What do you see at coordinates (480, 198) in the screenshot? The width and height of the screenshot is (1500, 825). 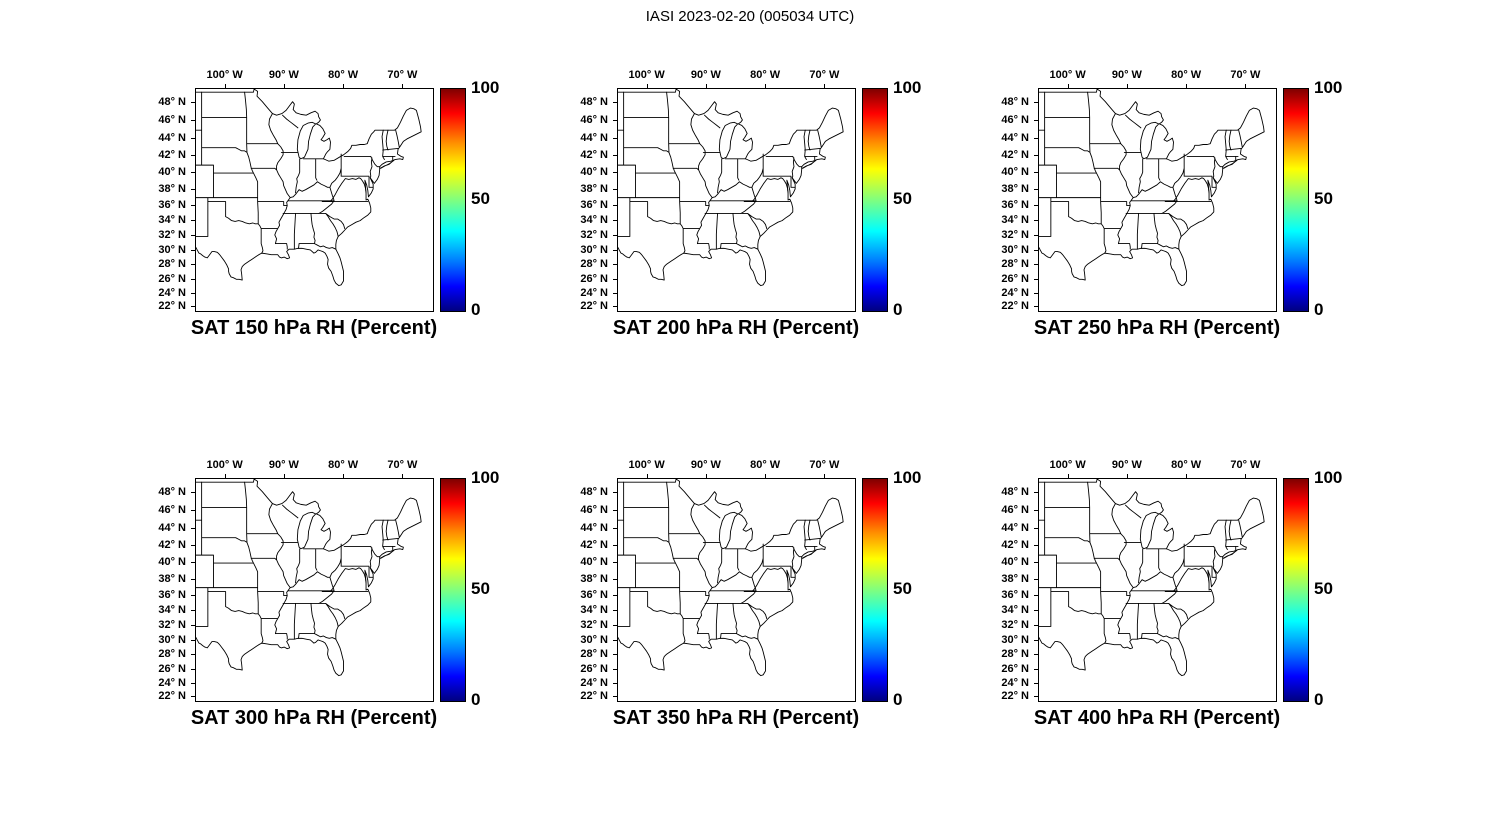 I see `colorbar-tick-label: 50` at bounding box center [480, 198].